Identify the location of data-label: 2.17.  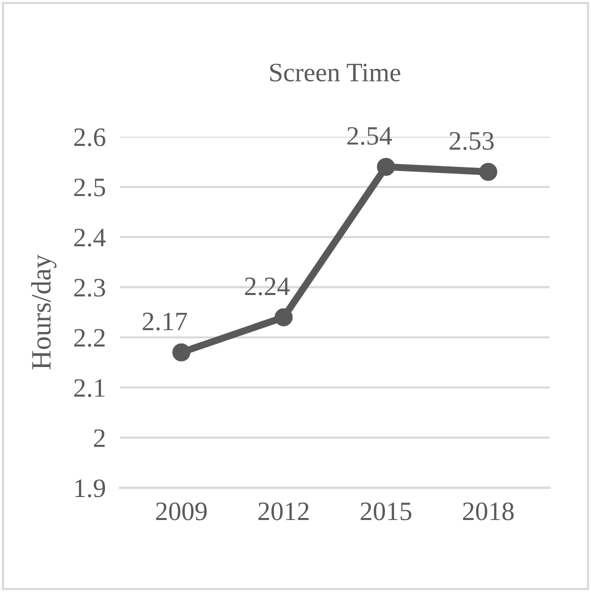
(165, 321).